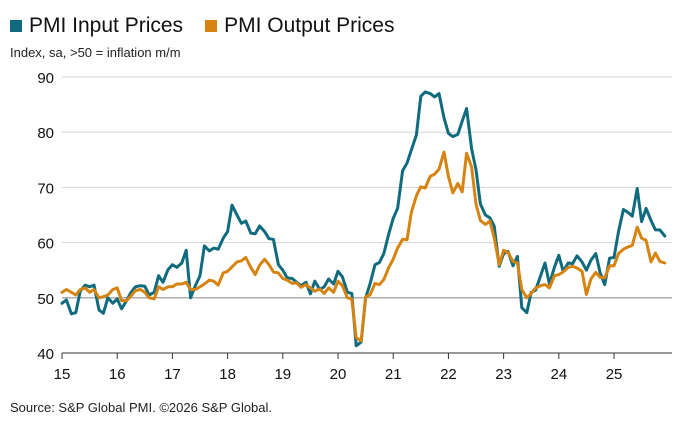 This screenshot has height=421, width=681. I want to click on x-tick-label-24: 24, so click(558, 374).